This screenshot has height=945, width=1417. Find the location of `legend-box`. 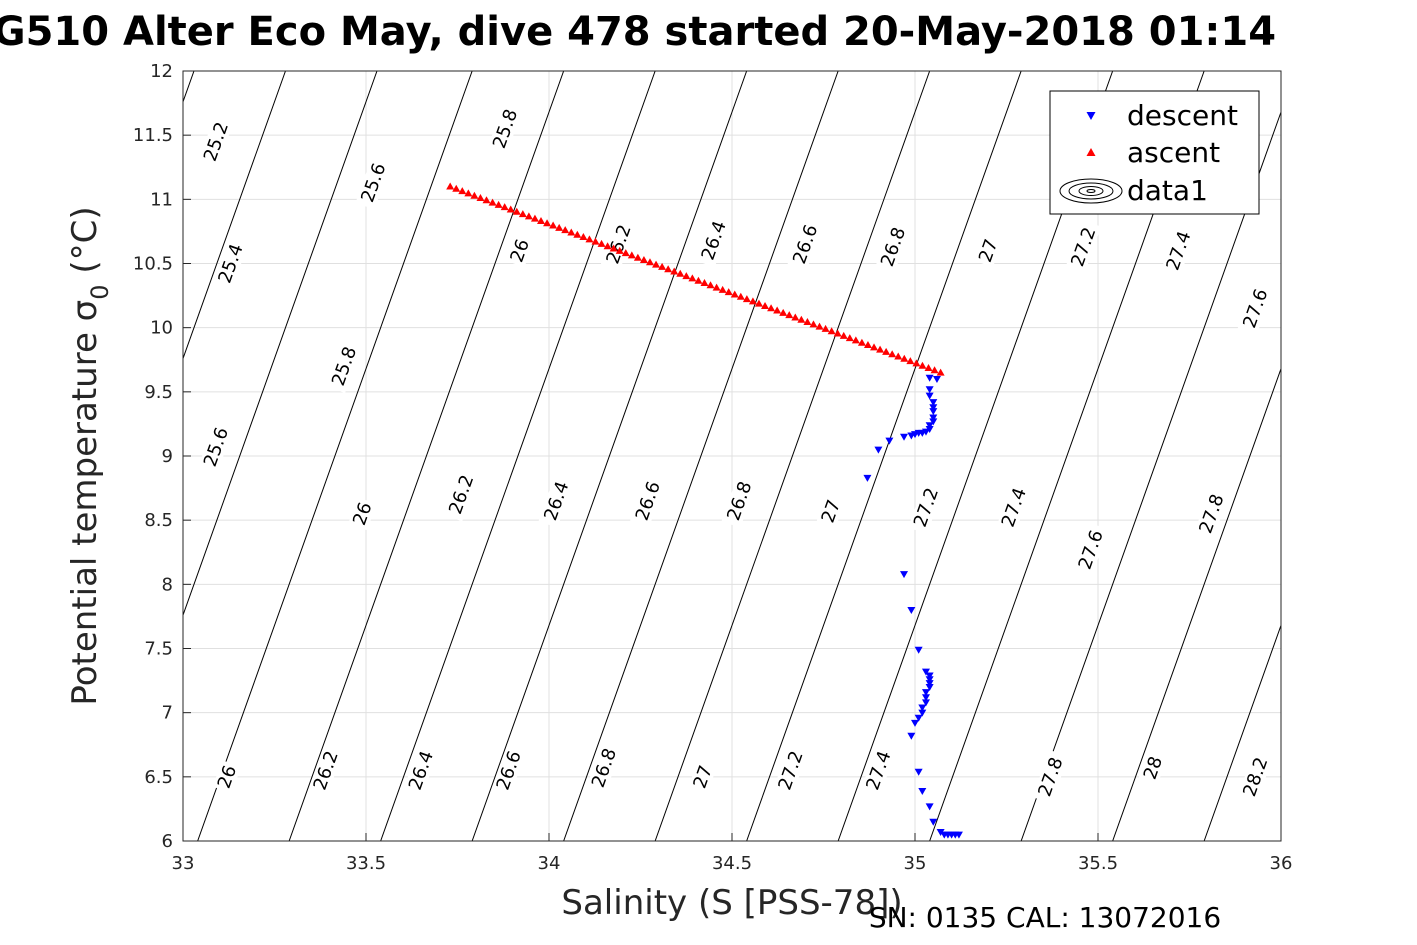

legend-box is located at coordinates (1154, 152).